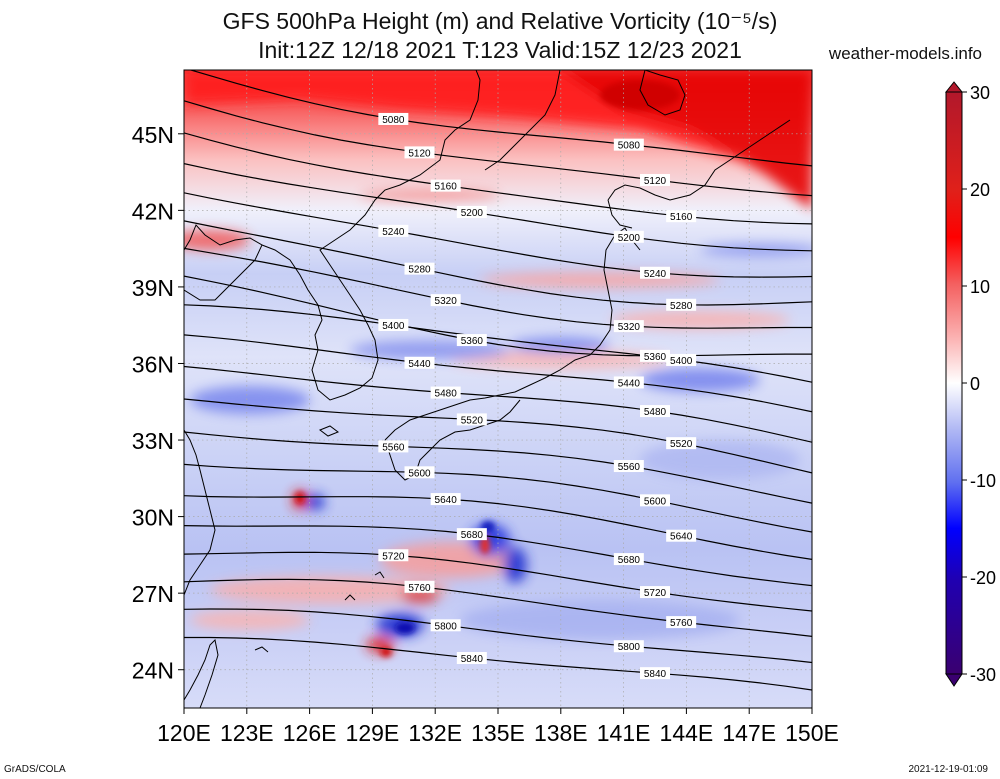 The height and width of the screenshot is (779, 1000). Describe the element at coordinates (980, 93) in the screenshot. I see `colorbar-tick-label: 30` at that location.